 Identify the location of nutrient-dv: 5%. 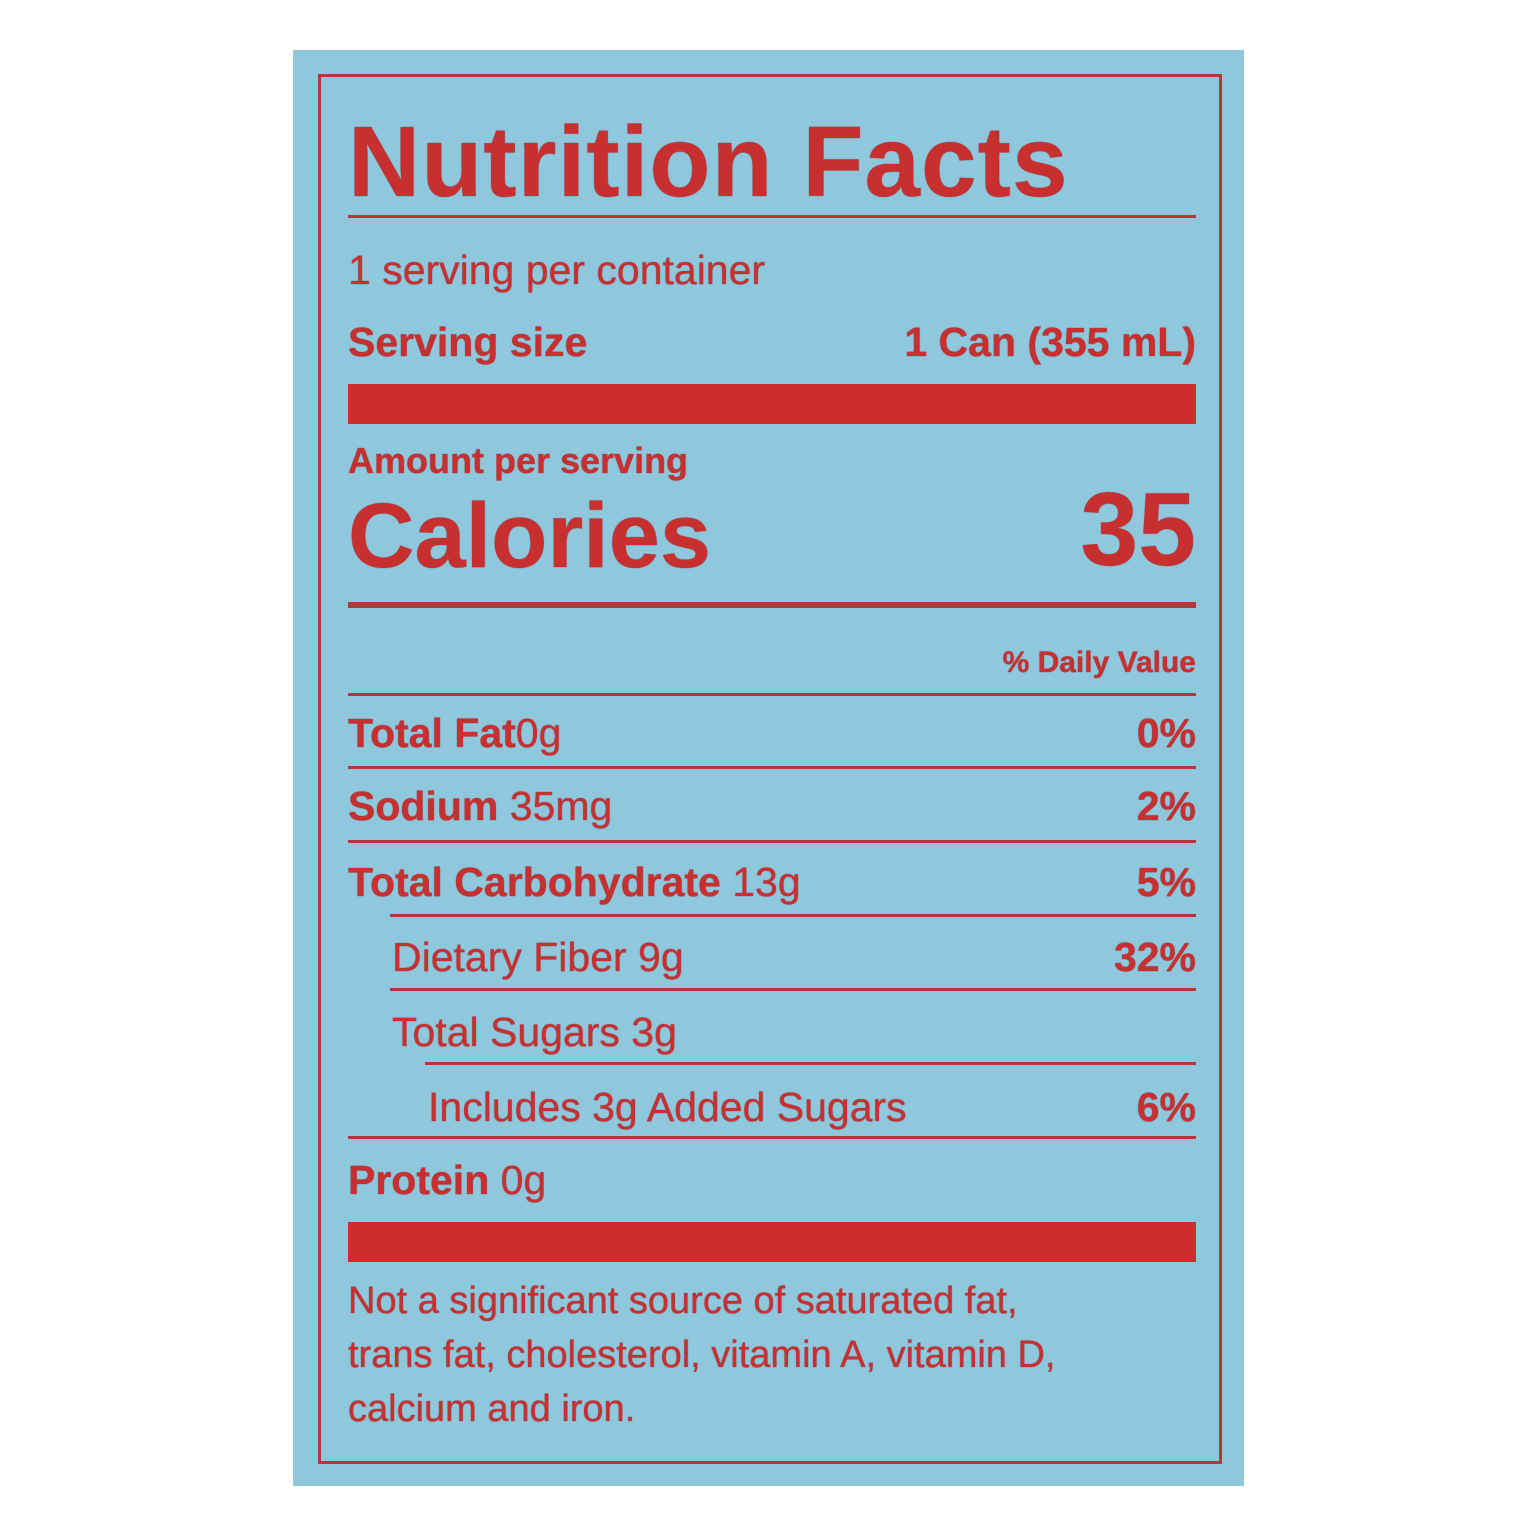
(1166, 882).